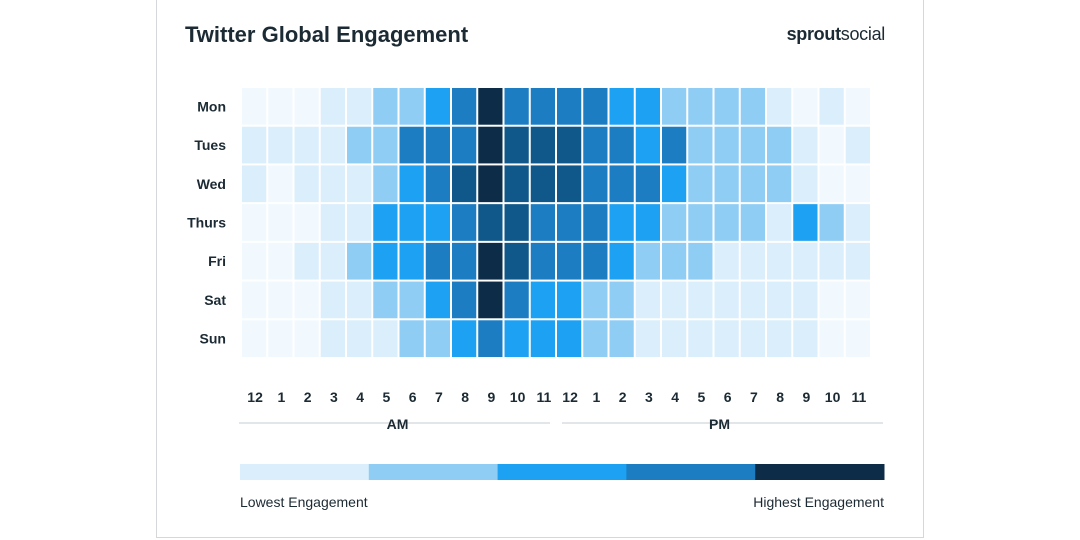  What do you see at coordinates (863, 34) in the screenshot?
I see `logo-text-regular: social` at bounding box center [863, 34].